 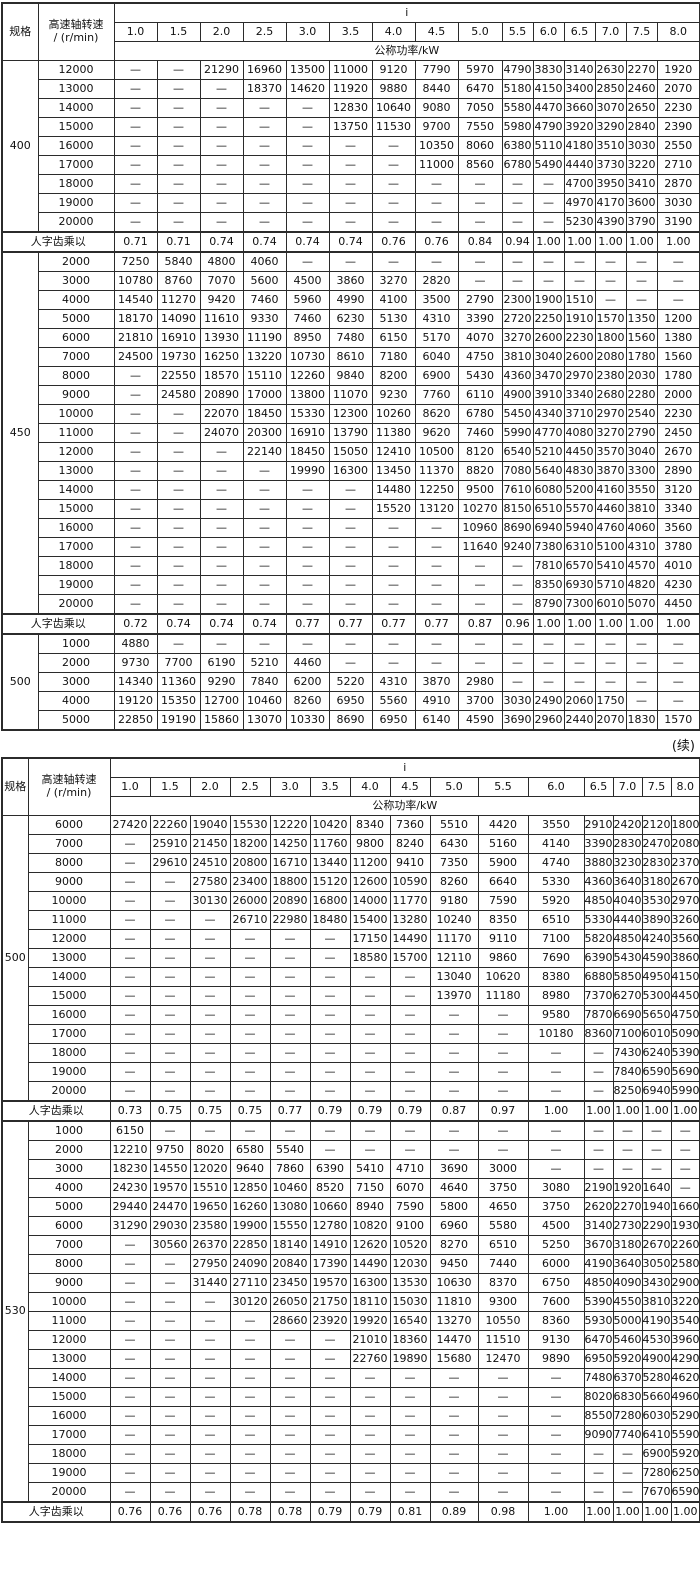 I want to click on power-value-cell: 4180, so click(x=579, y=146).